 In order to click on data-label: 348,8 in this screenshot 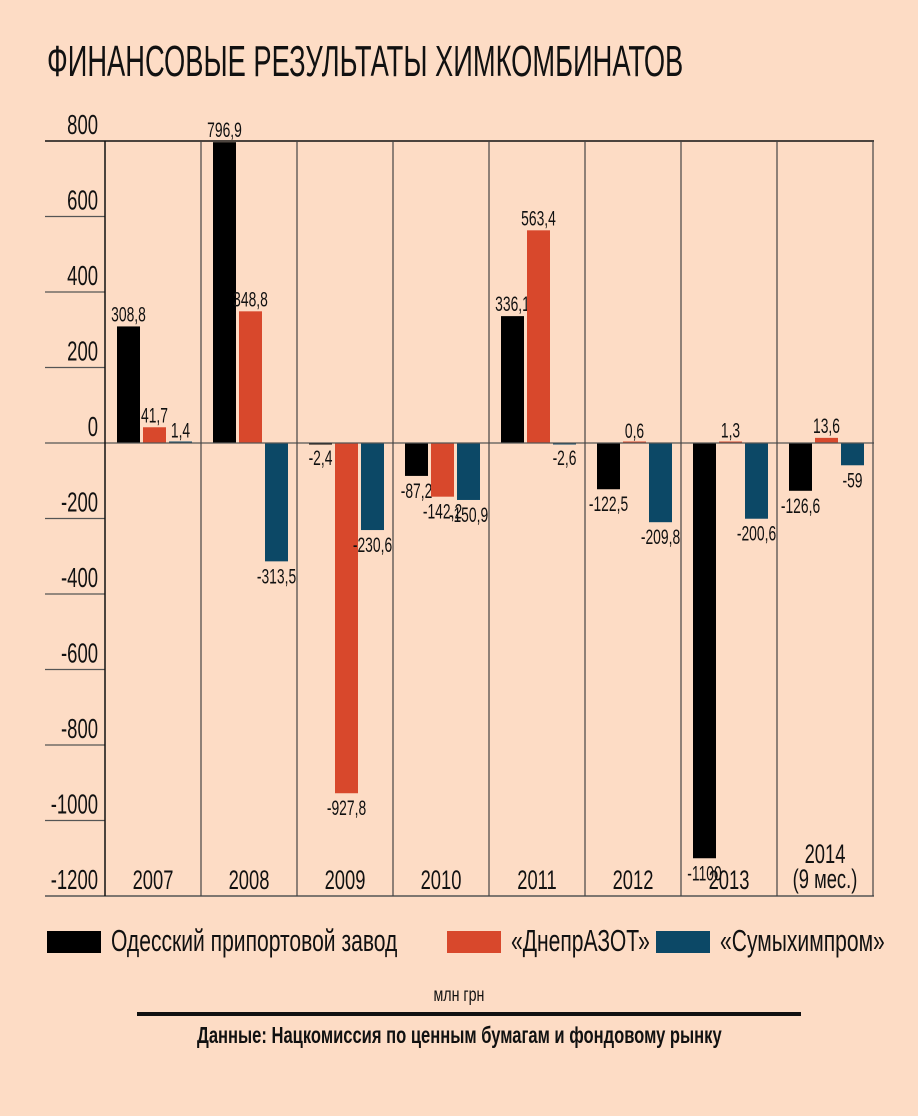, I will do `click(250, 299)`.